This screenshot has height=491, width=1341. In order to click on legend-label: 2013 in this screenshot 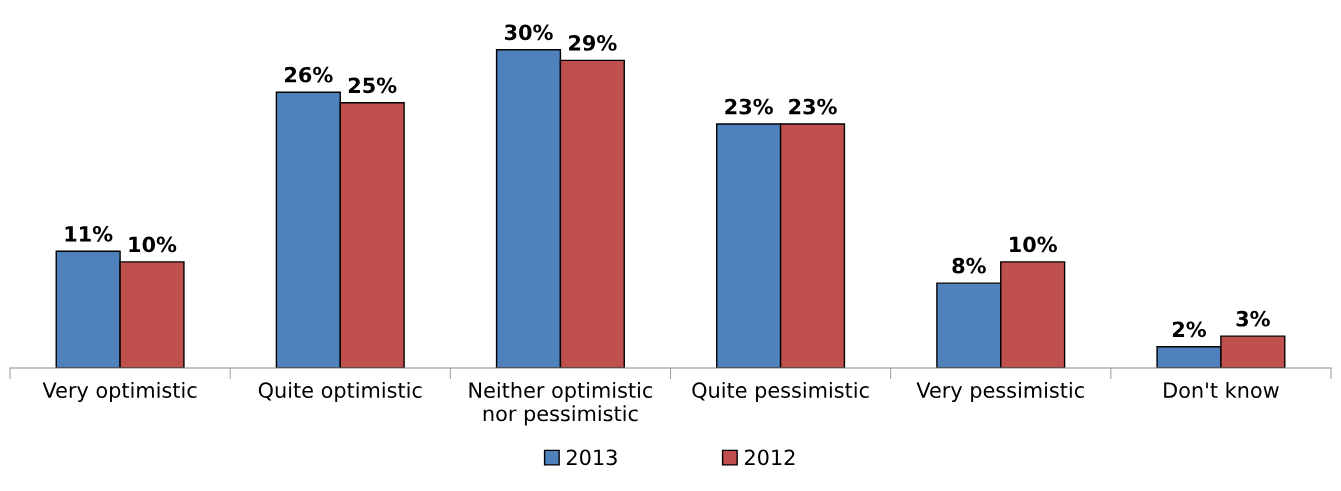, I will do `click(591, 457)`.